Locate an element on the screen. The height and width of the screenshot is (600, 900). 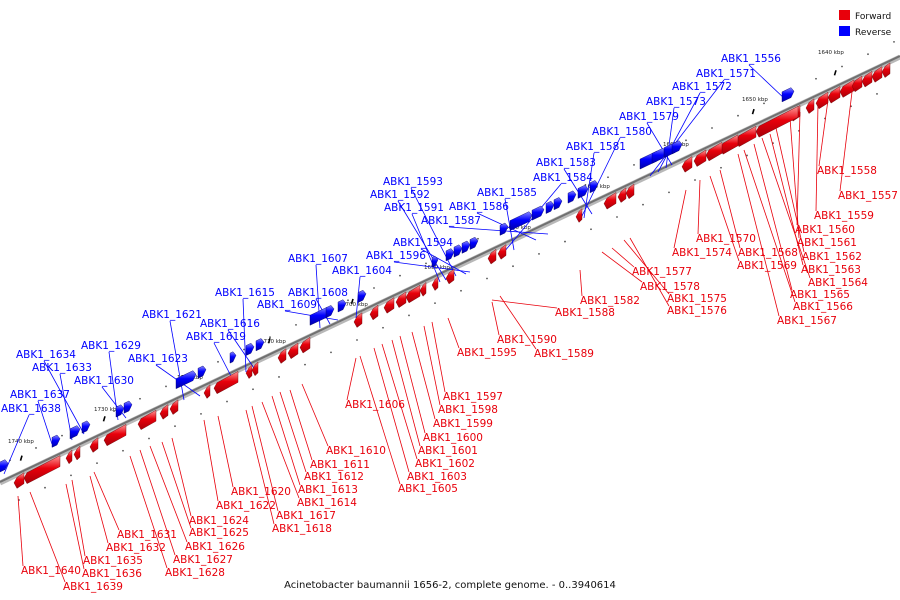
forward-gene-label: ABK1_1597 is located at coordinates (473, 397).